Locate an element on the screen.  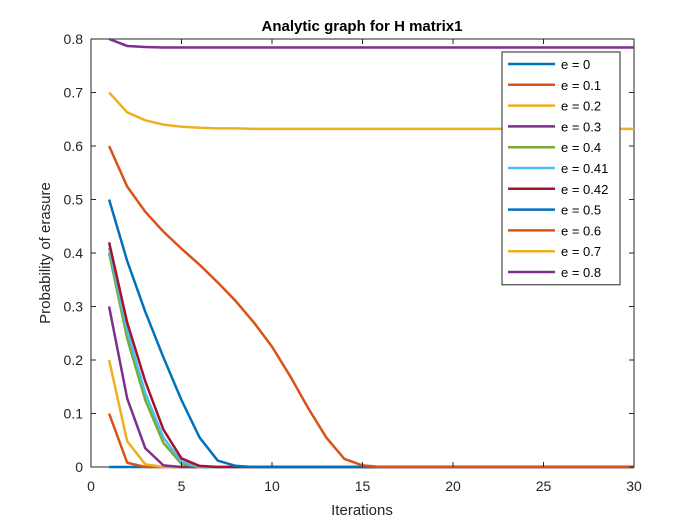
y-tick-label: 0.7 is located at coordinates (74, 93).